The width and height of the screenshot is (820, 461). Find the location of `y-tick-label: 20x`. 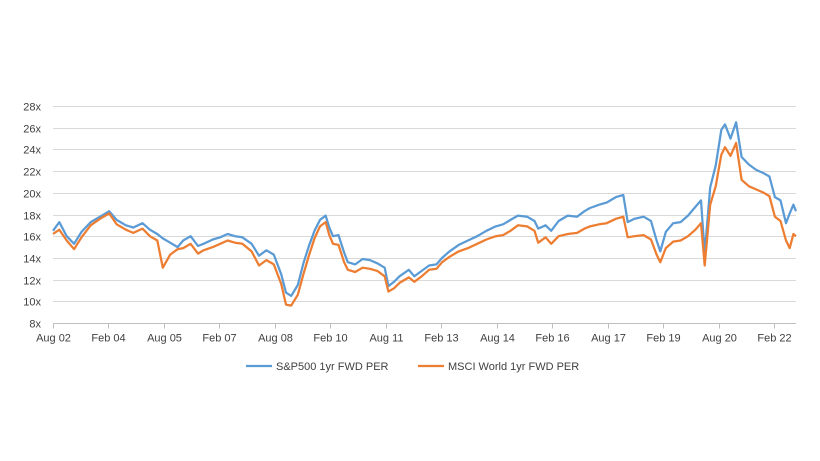

y-tick-label: 20x is located at coordinates (32, 195).